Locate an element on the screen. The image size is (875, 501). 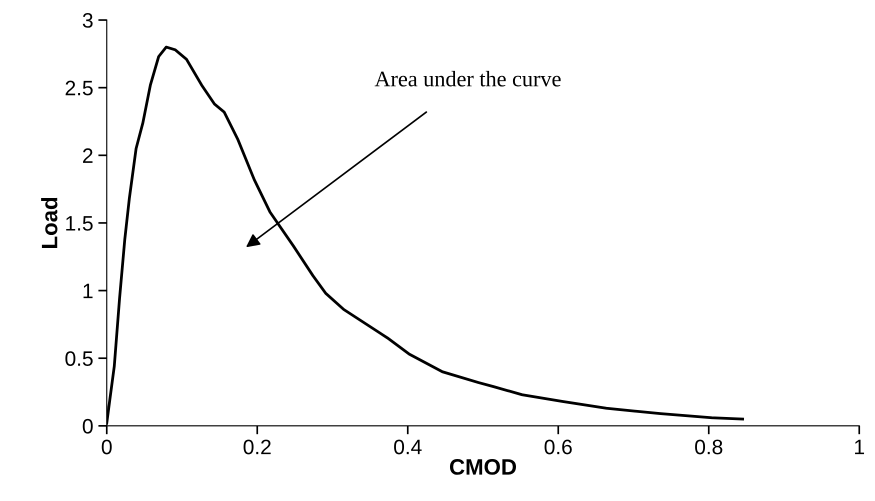
y-tick-label: 3 is located at coordinates (87, 20).